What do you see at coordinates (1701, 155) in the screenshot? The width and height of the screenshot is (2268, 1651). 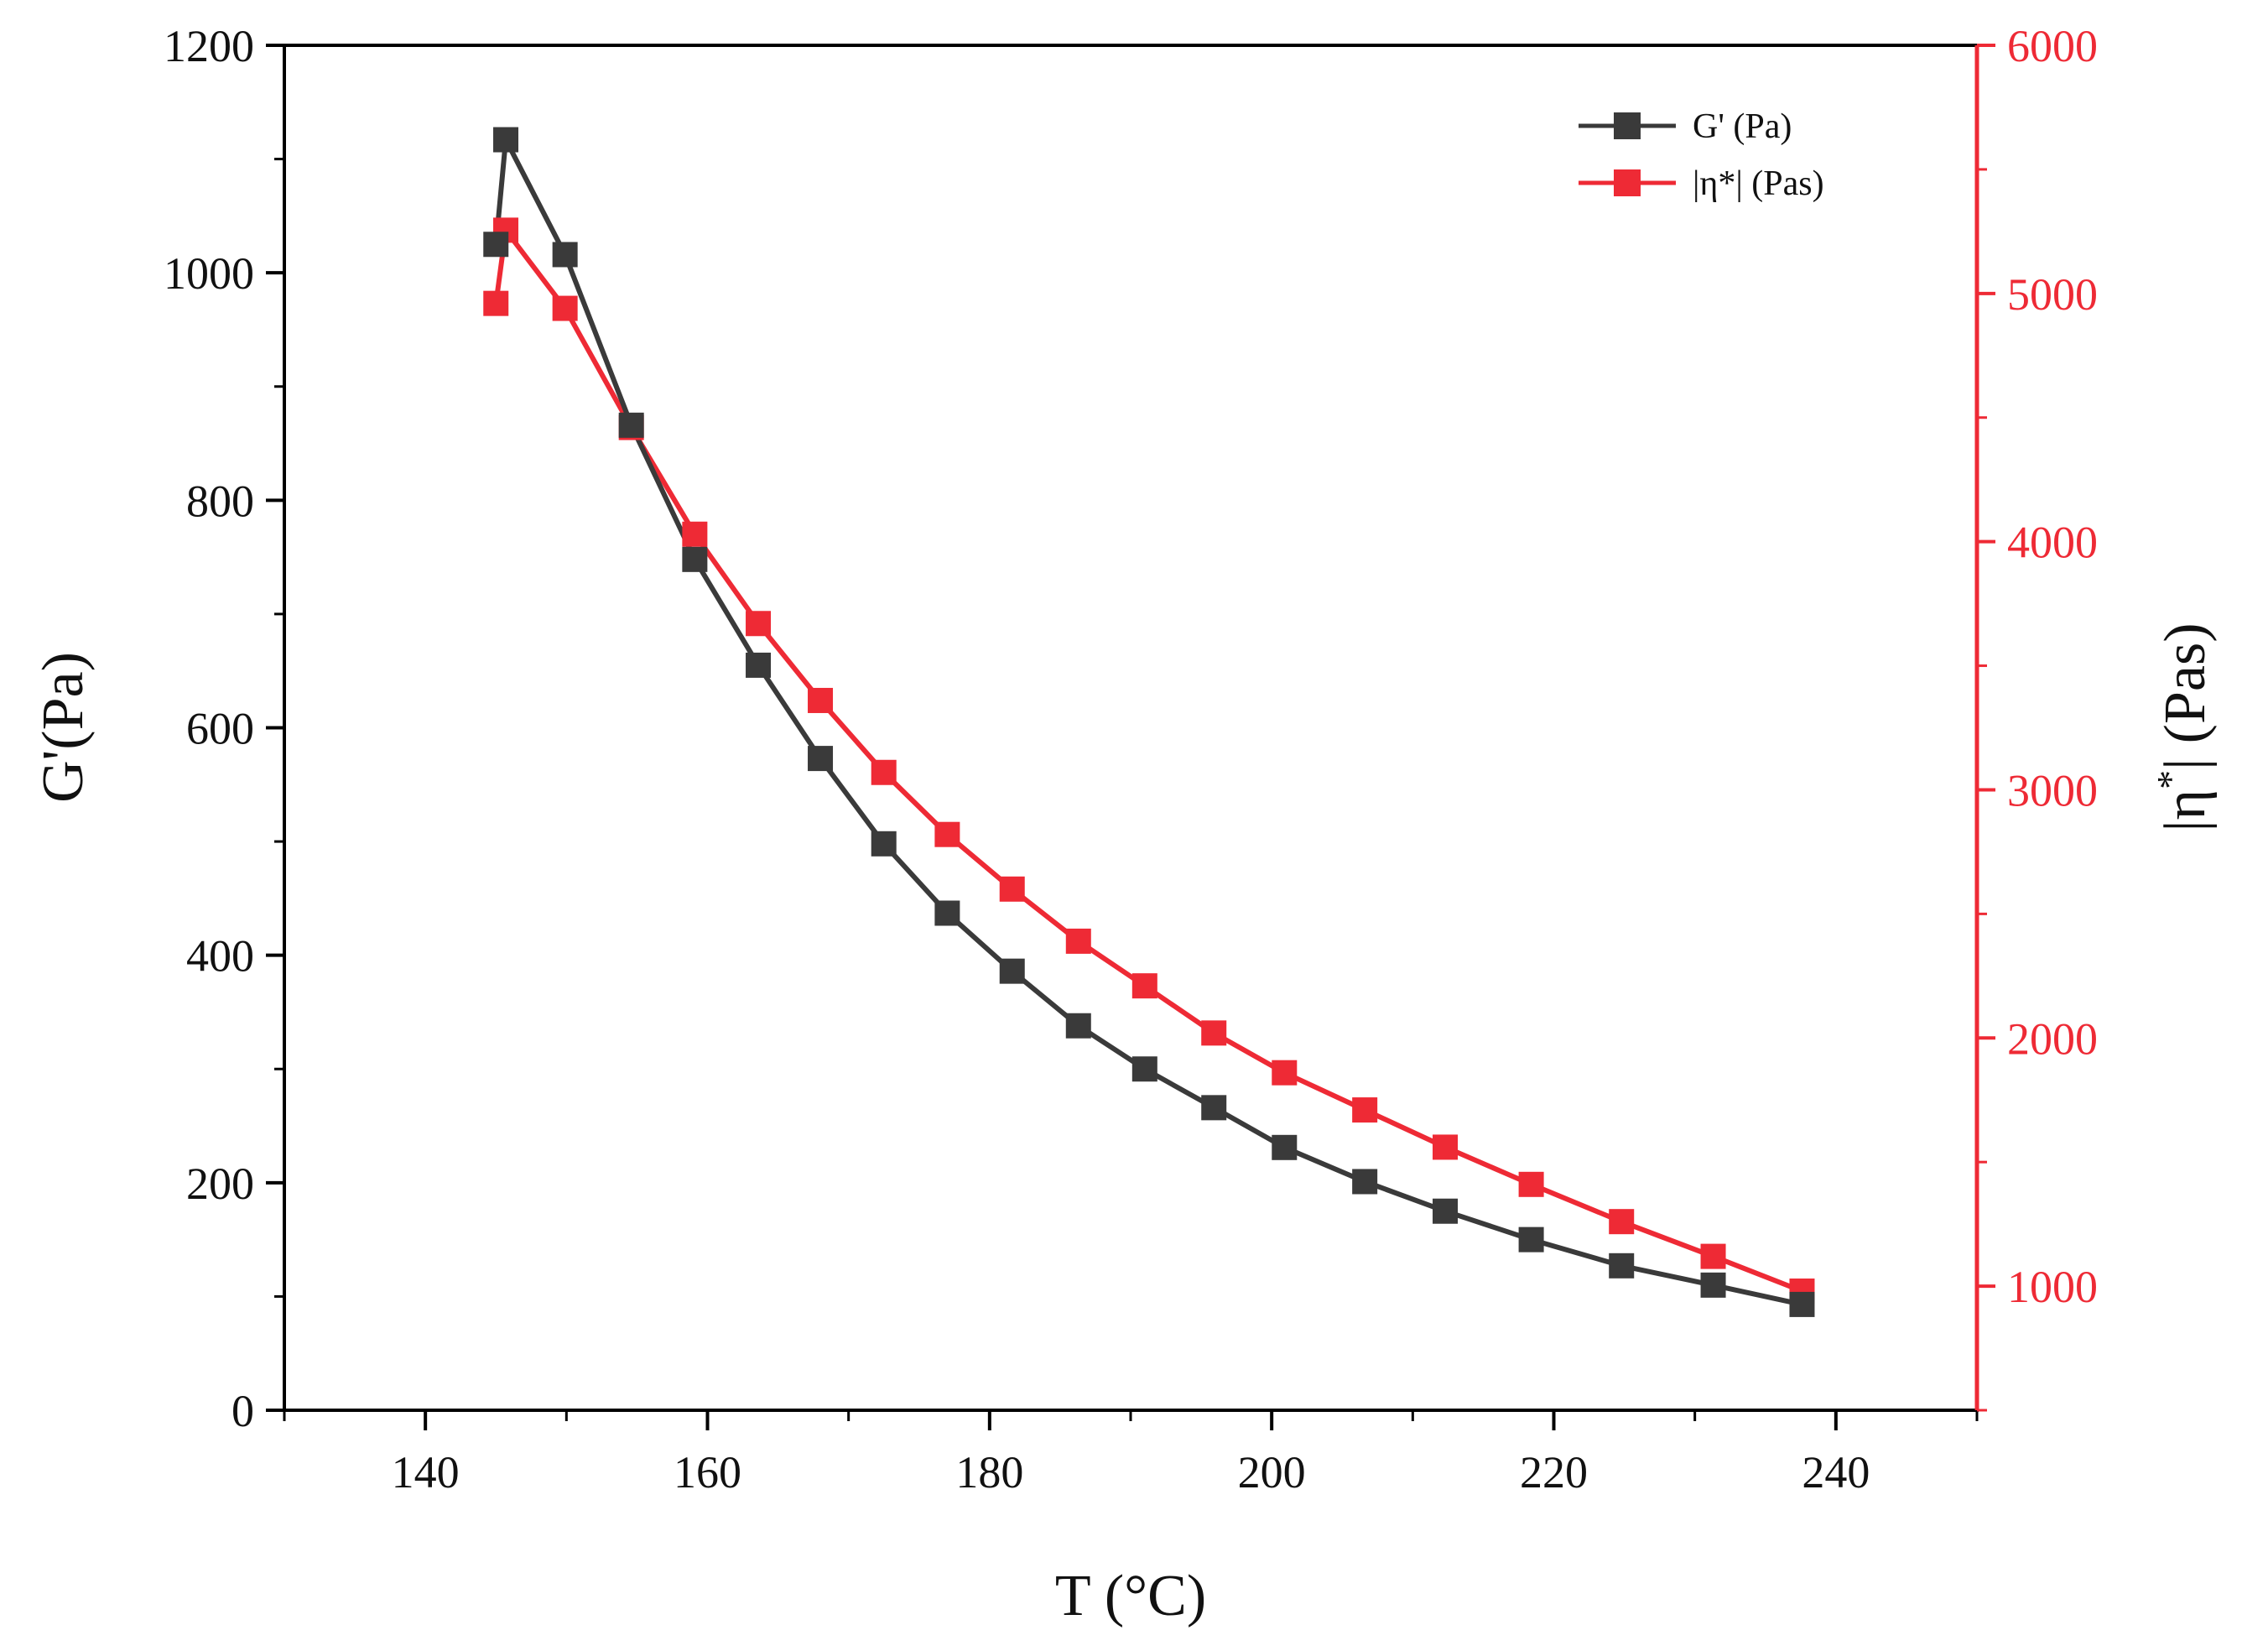 I see `legend: G' (Pa) |η*| (Pas)` at bounding box center [1701, 155].